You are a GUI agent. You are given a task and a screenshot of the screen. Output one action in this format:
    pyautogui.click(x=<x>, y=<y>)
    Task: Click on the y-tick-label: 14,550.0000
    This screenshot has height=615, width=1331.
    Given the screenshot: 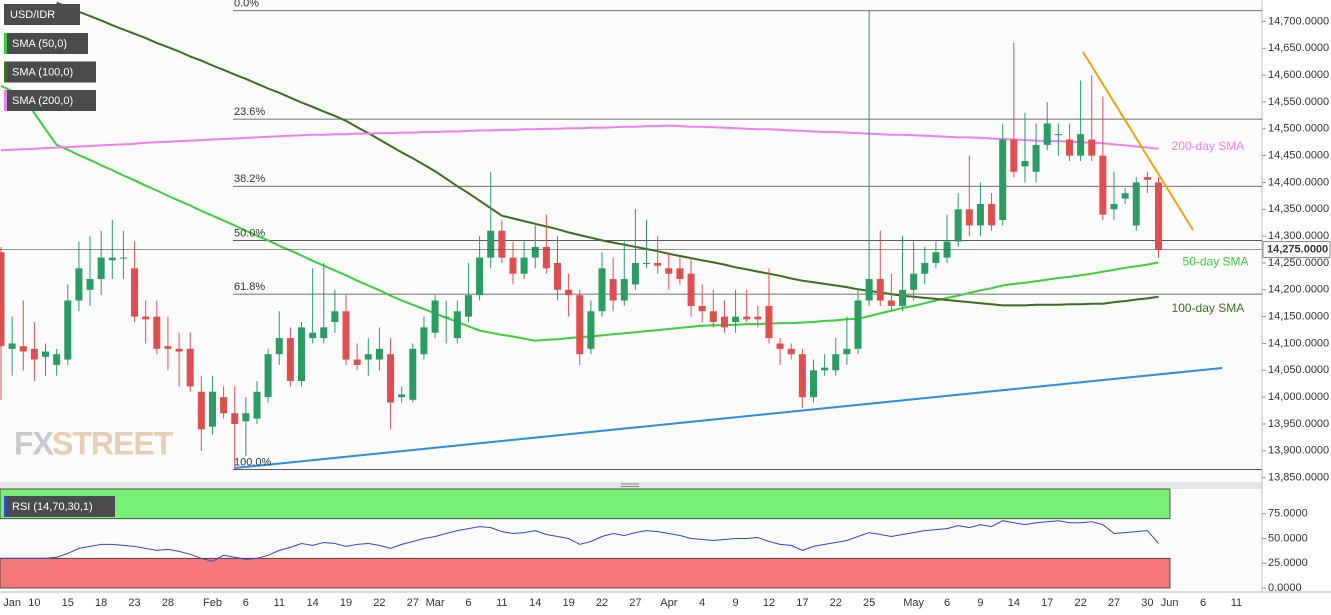 What is the action you would take?
    pyautogui.click(x=1298, y=102)
    